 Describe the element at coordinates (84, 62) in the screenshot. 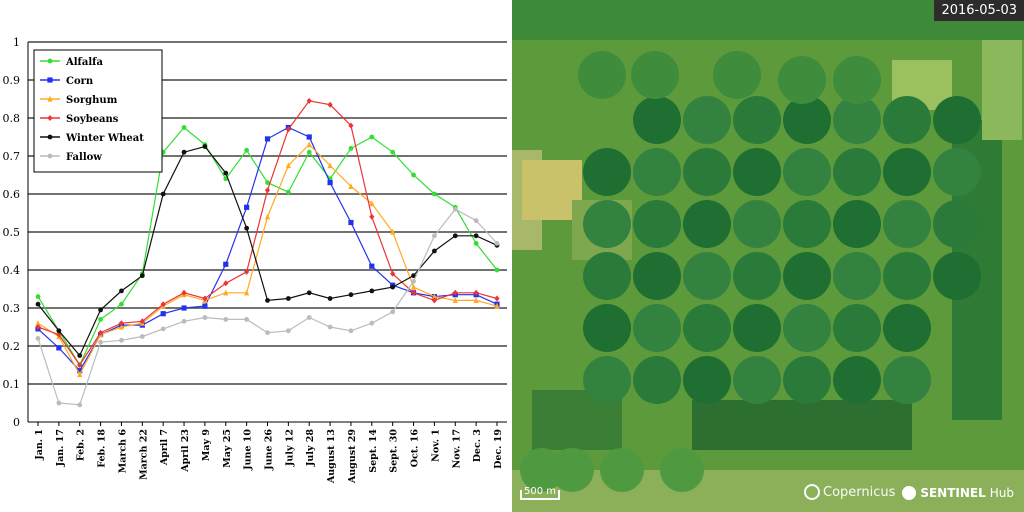

I see `legend-entry: Alfalfa` at that location.